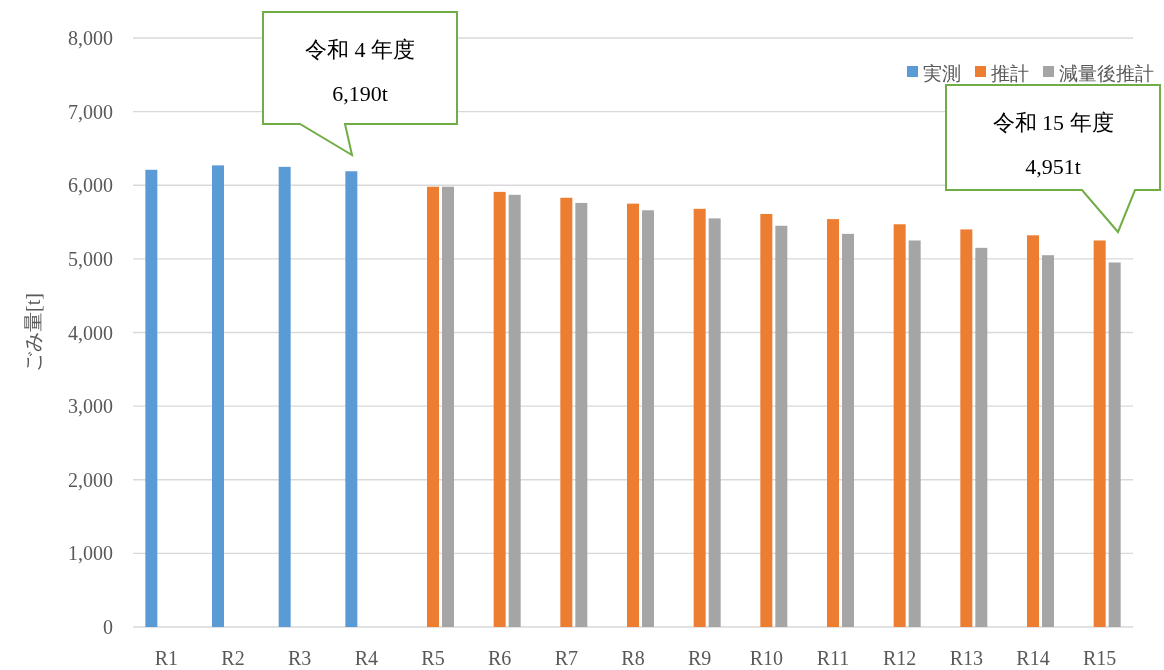  I want to click on x-tick-label: R1, so click(166, 658).